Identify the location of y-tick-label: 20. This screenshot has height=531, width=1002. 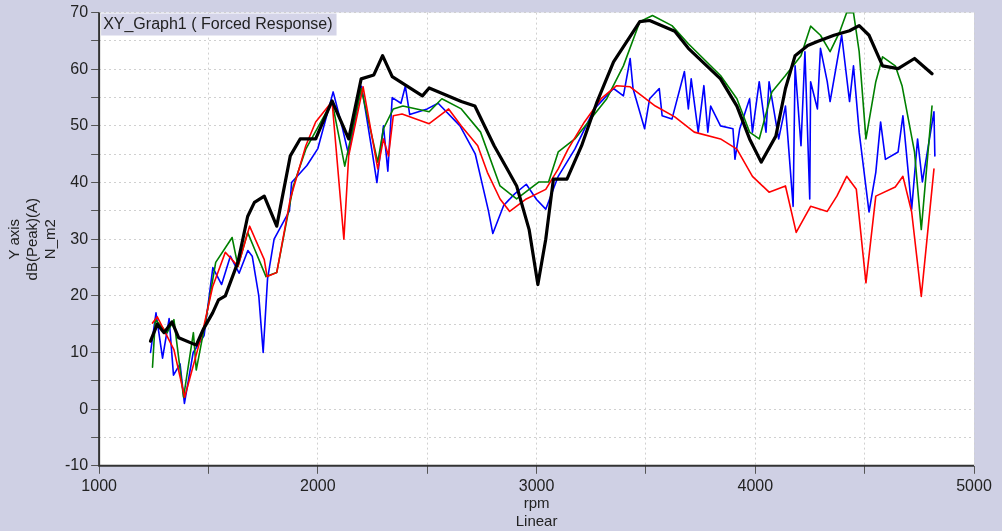
(79, 295).